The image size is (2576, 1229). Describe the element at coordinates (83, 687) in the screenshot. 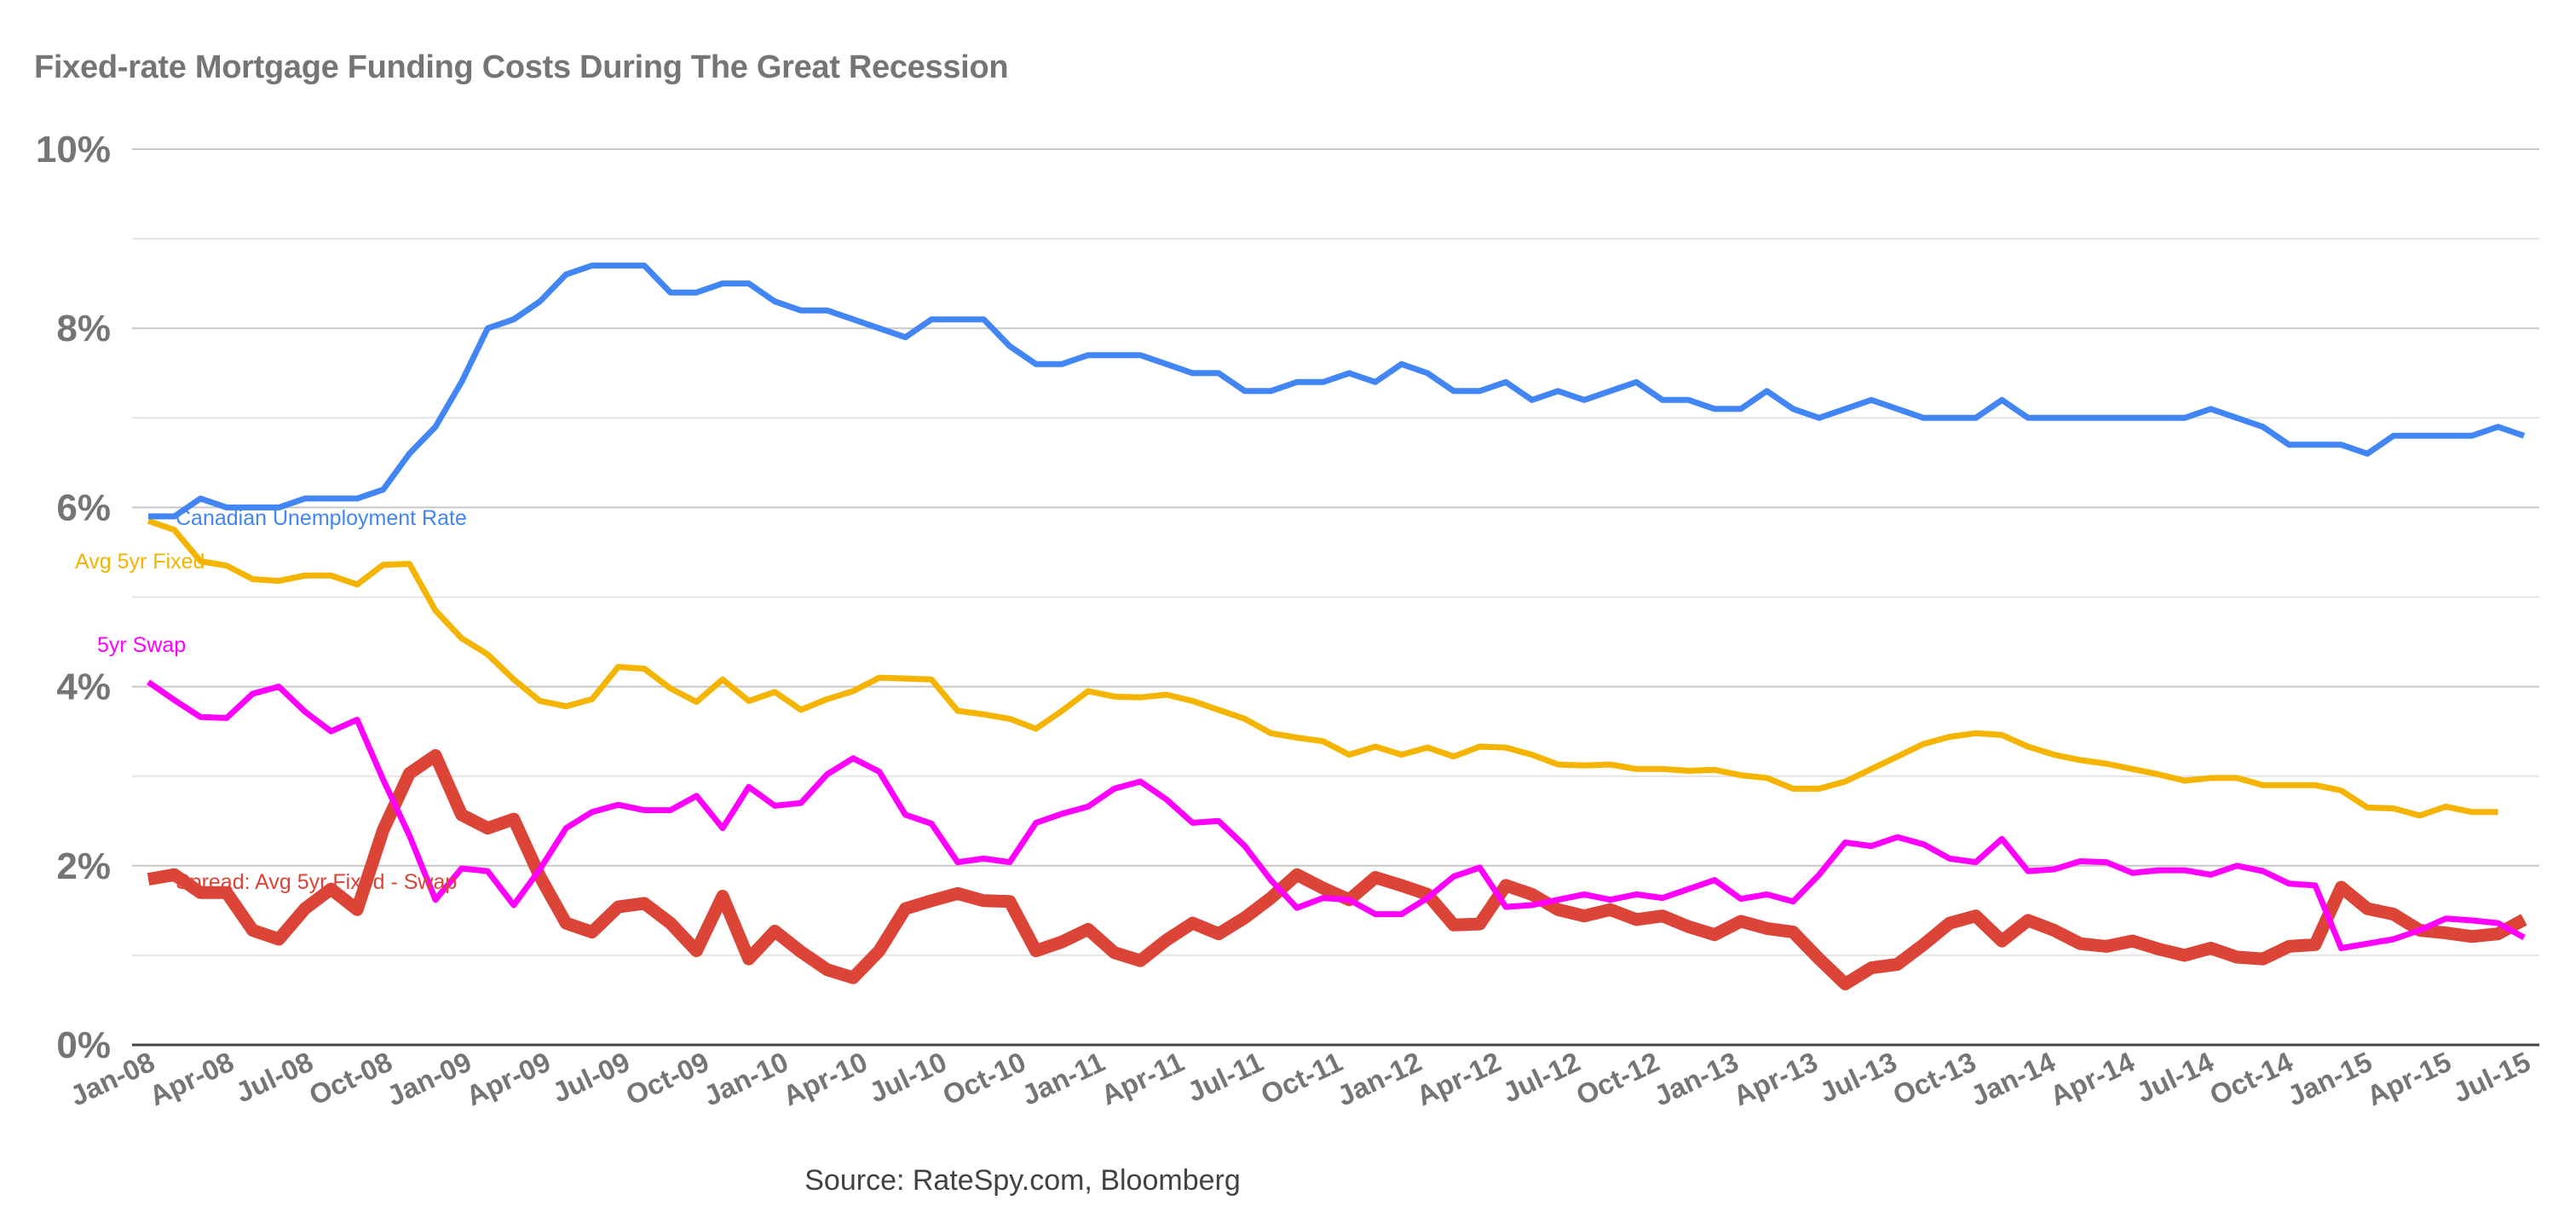

I see `y-tick-label: 4%` at that location.